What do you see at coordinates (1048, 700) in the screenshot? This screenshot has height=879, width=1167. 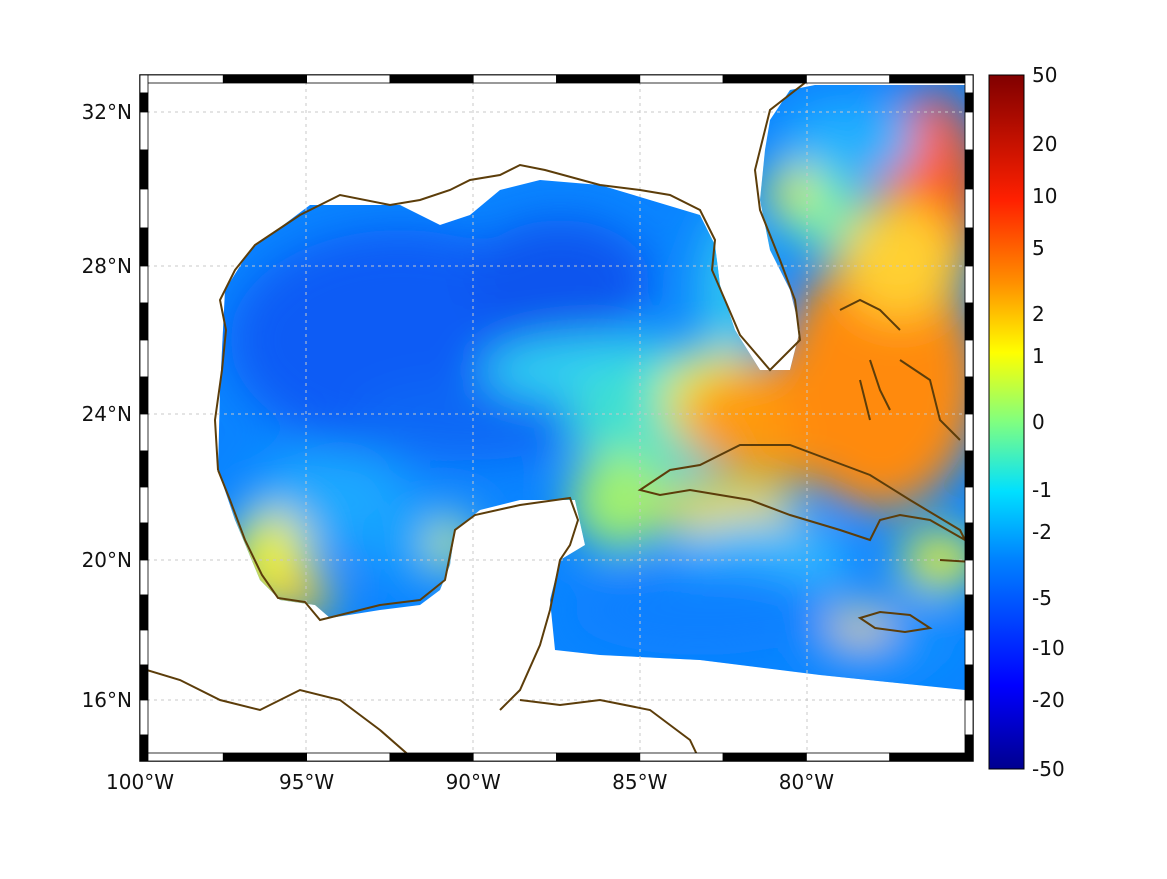 I see `colorbar-tick-label: -20` at bounding box center [1048, 700].